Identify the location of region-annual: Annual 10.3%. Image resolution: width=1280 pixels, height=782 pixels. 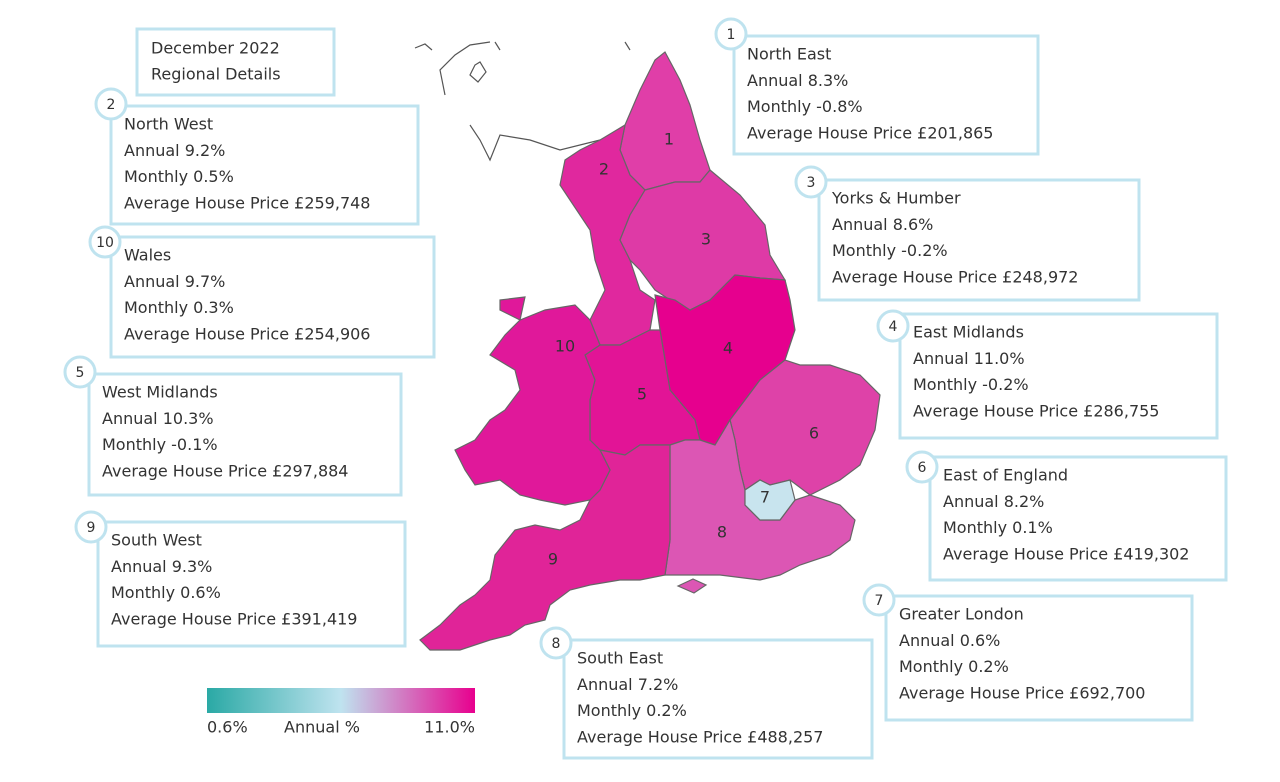
(158, 418).